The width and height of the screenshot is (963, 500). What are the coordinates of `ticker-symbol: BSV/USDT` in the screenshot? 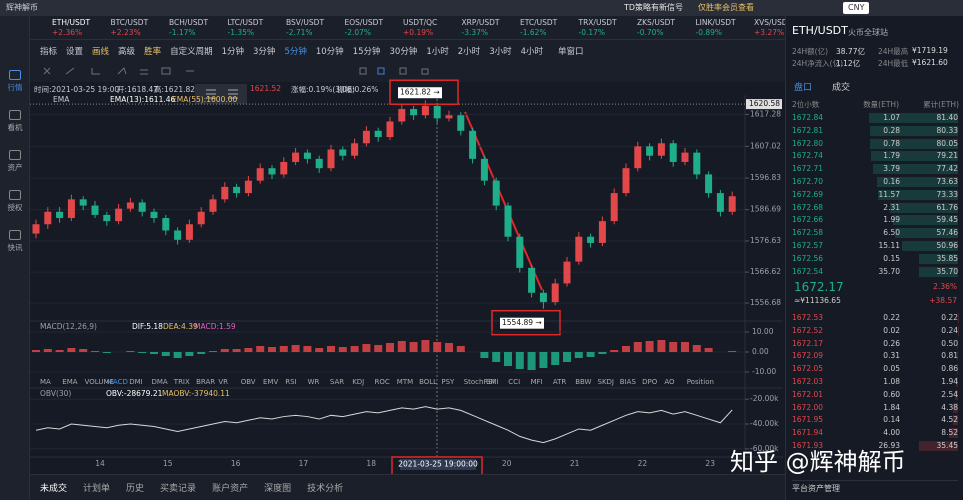 It's located at (305, 22).